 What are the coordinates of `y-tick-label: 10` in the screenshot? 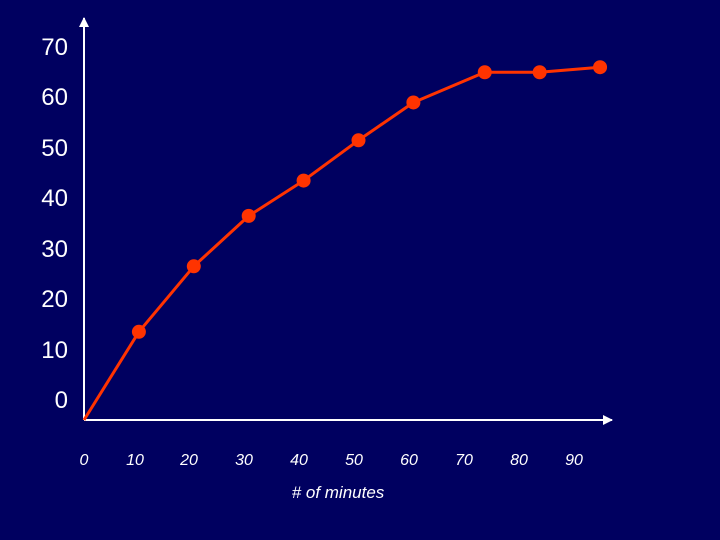 It's located at (54, 350).